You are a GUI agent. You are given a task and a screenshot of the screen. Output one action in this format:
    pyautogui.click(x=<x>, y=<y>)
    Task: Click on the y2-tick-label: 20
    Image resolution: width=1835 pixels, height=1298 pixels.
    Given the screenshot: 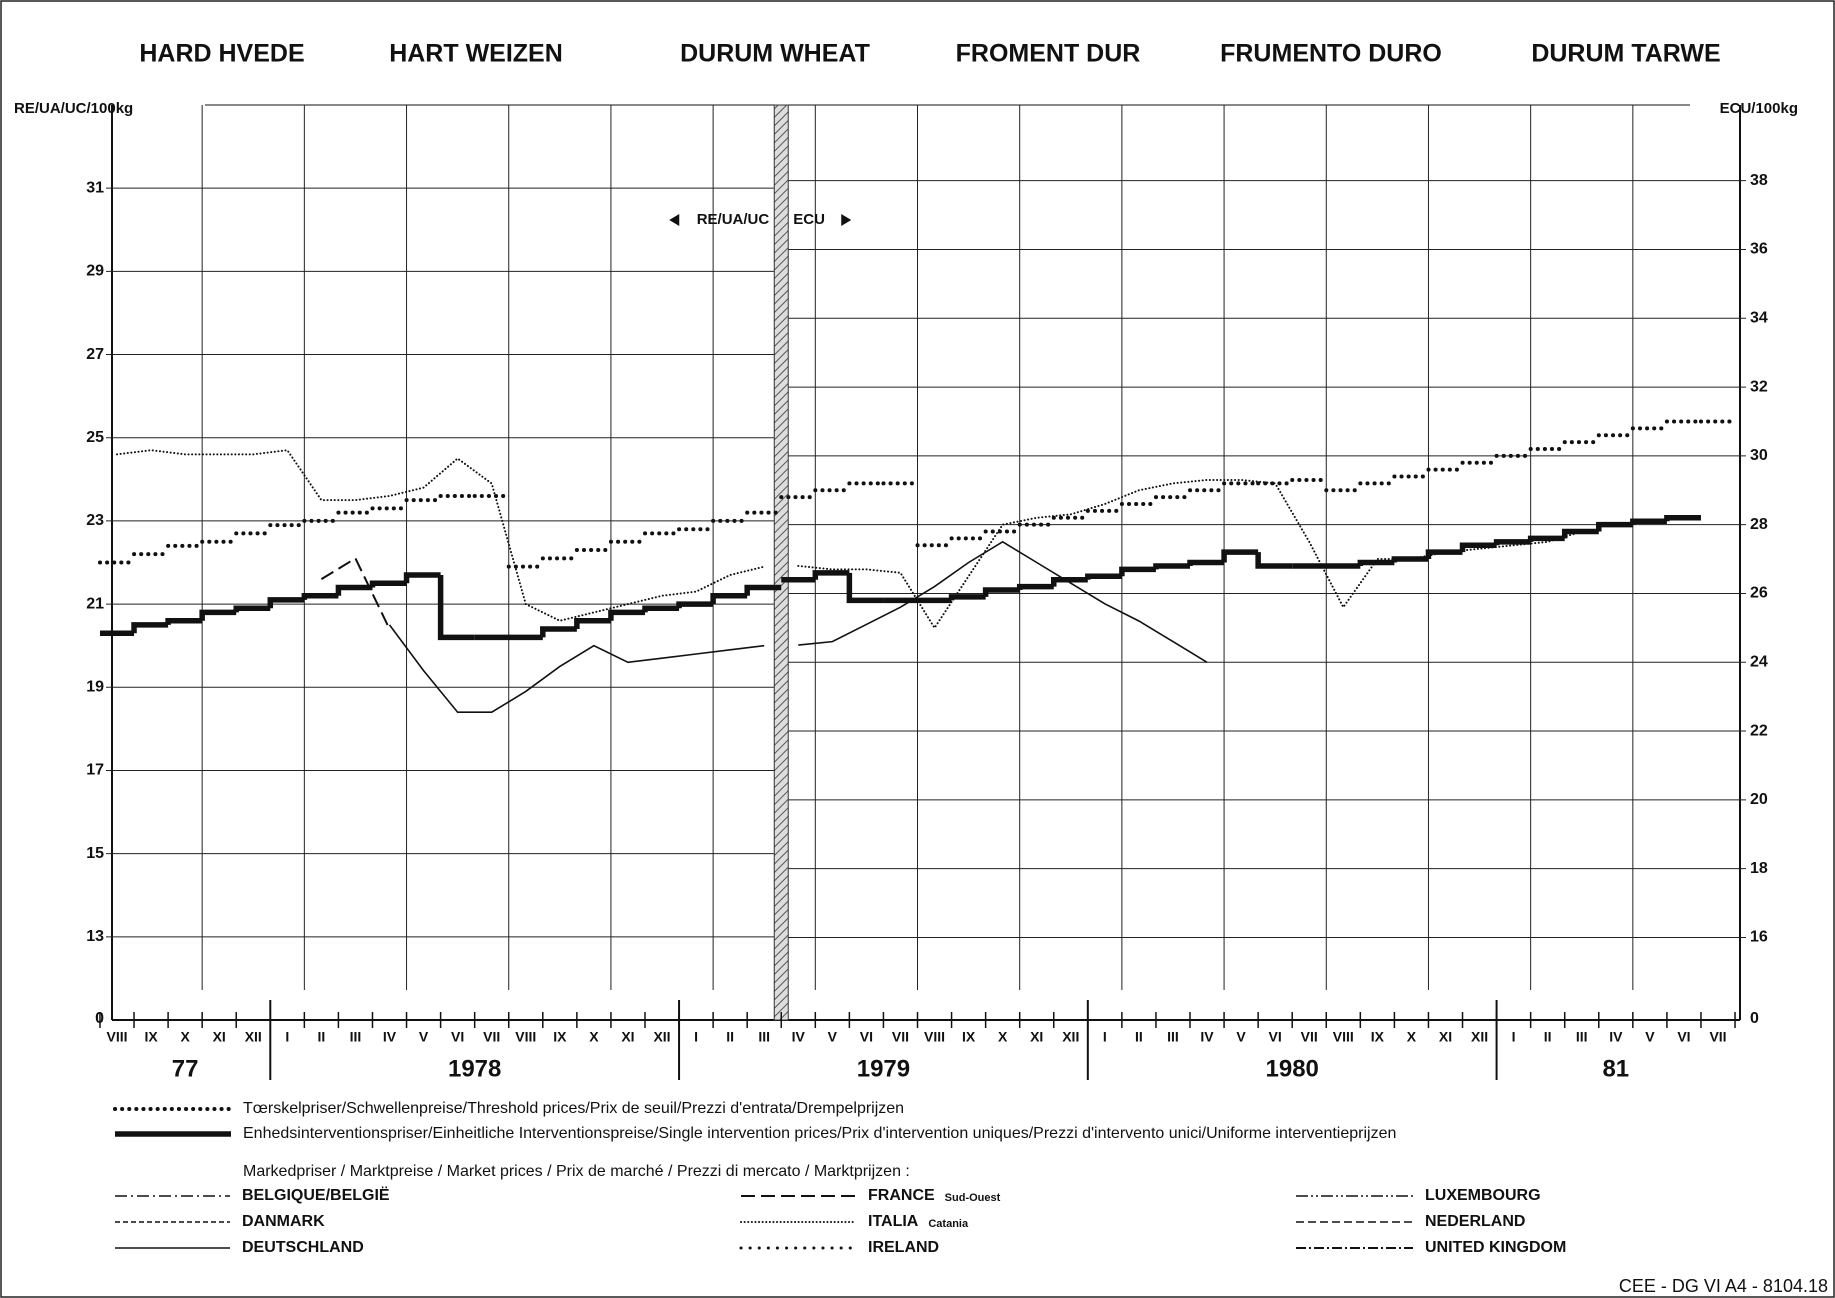 What is the action you would take?
    pyautogui.click(x=1759, y=799)
    